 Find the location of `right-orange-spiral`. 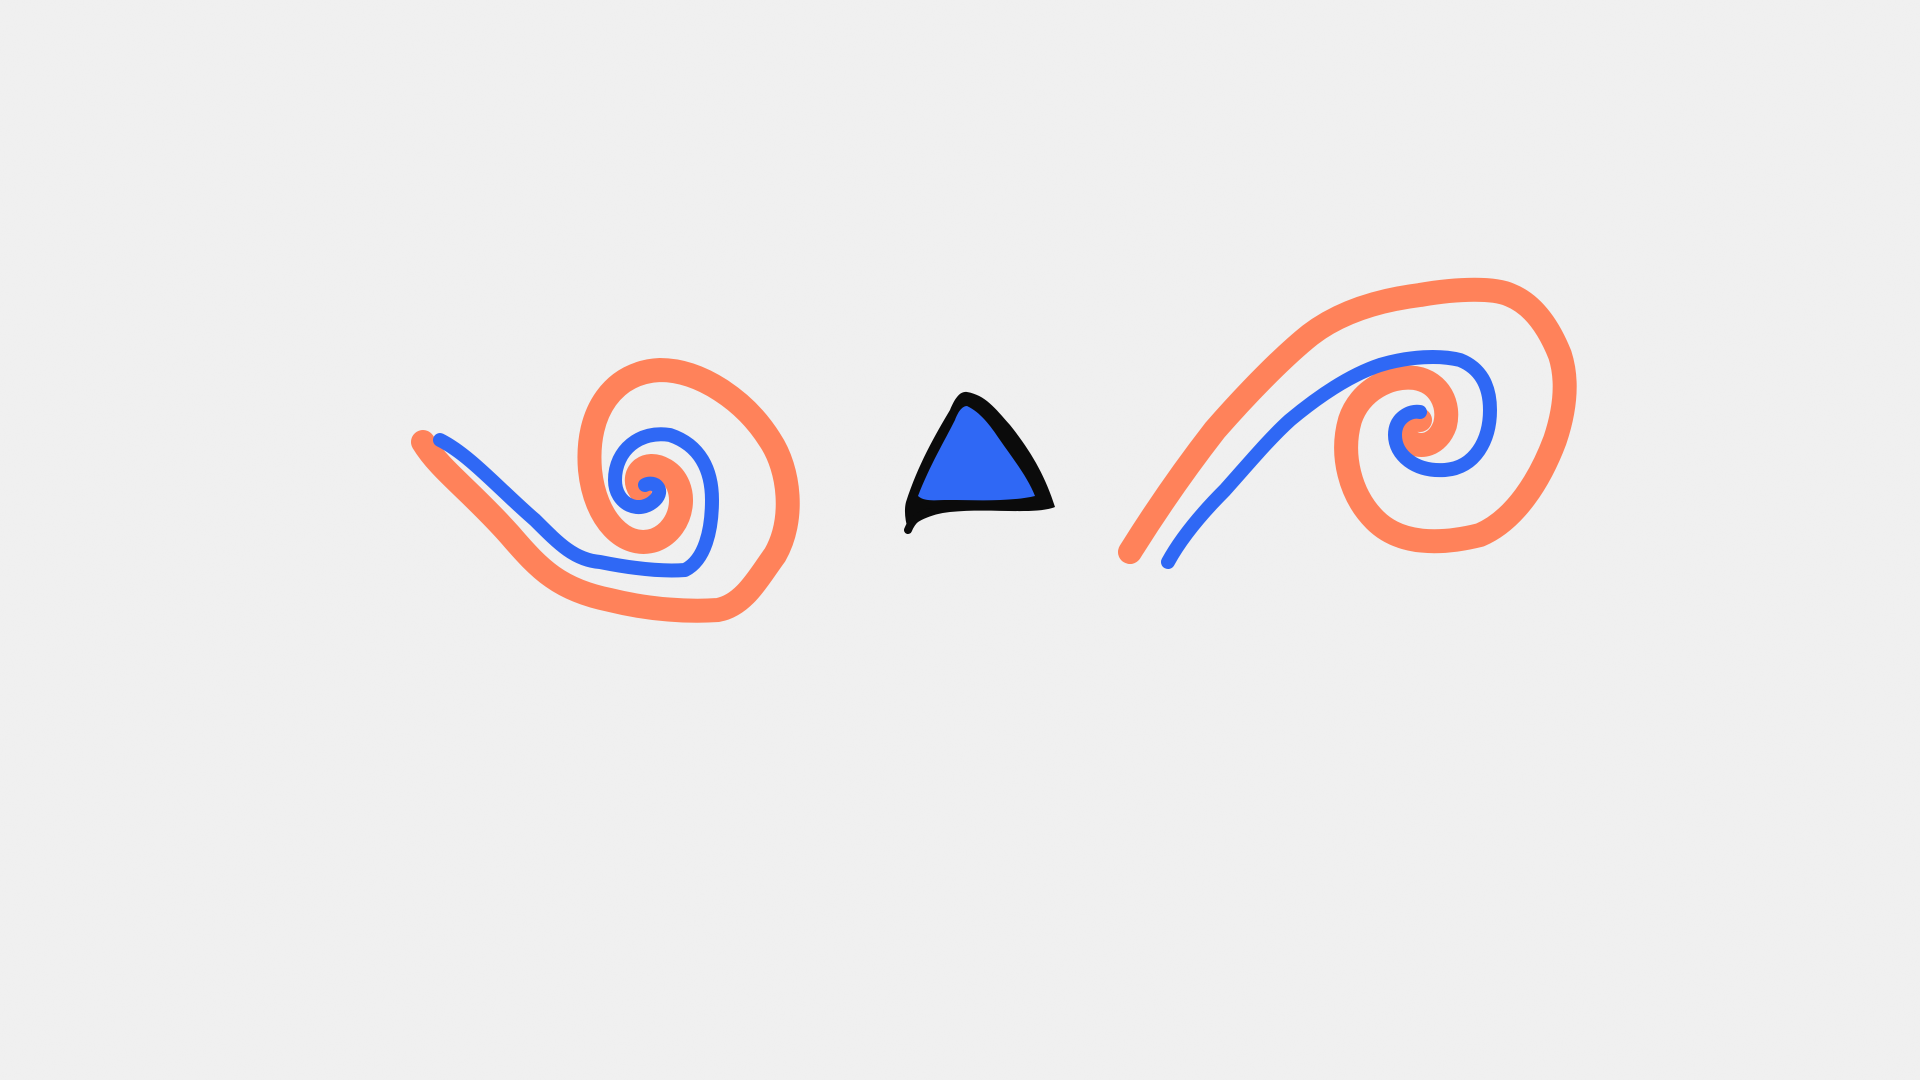

right-orange-spiral is located at coordinates (1347, 420).